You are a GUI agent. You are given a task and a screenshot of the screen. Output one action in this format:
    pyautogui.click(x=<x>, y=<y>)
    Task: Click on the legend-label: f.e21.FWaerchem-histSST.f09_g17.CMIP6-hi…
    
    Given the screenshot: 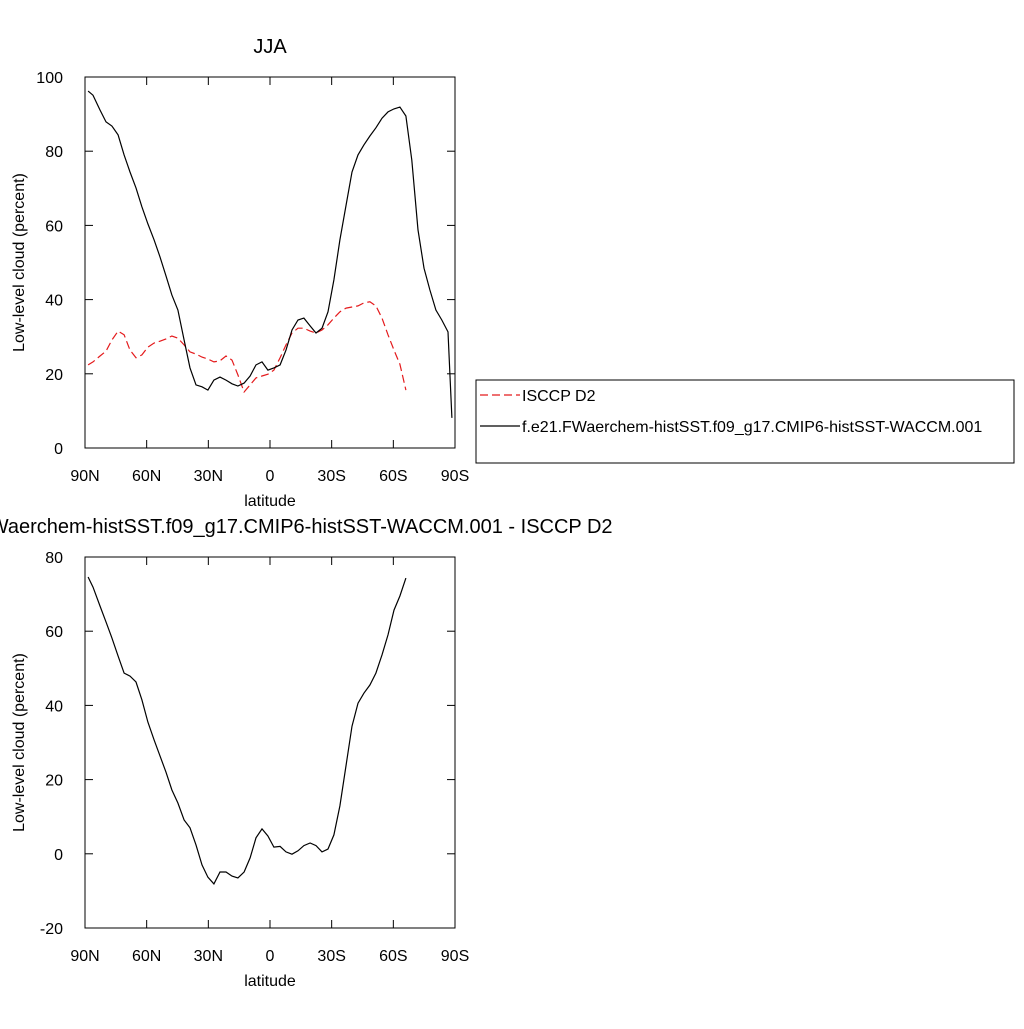 What is the action you would take?
    pyautogui.click(x=752, y=427)
    